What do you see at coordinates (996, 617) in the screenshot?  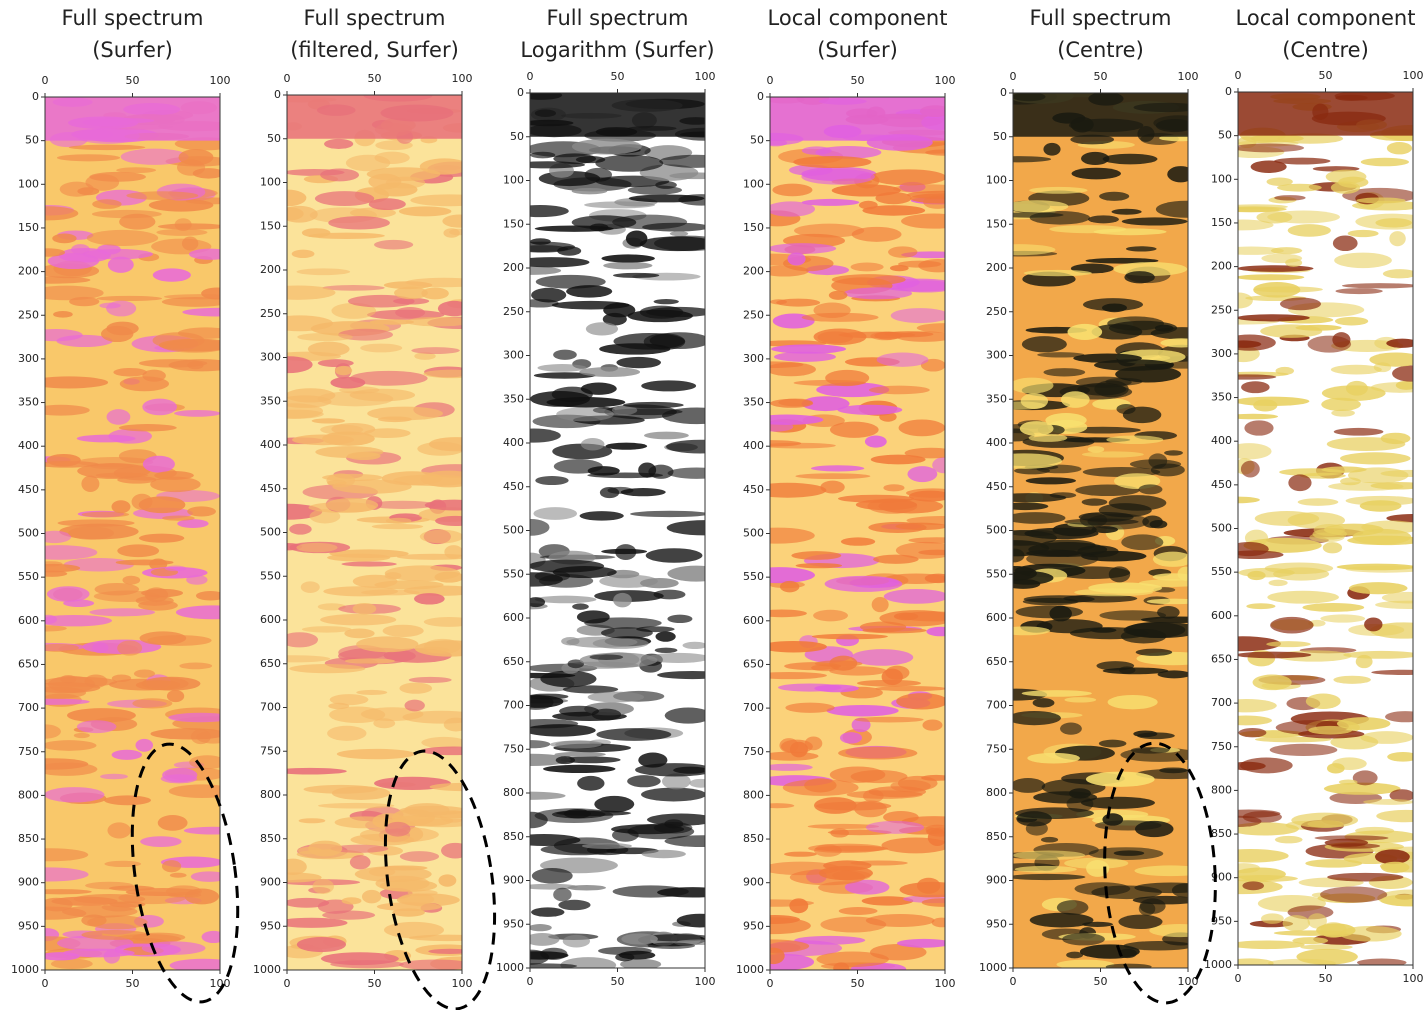 I see `y-tick-label: 600` at bounding box center [996, 617].